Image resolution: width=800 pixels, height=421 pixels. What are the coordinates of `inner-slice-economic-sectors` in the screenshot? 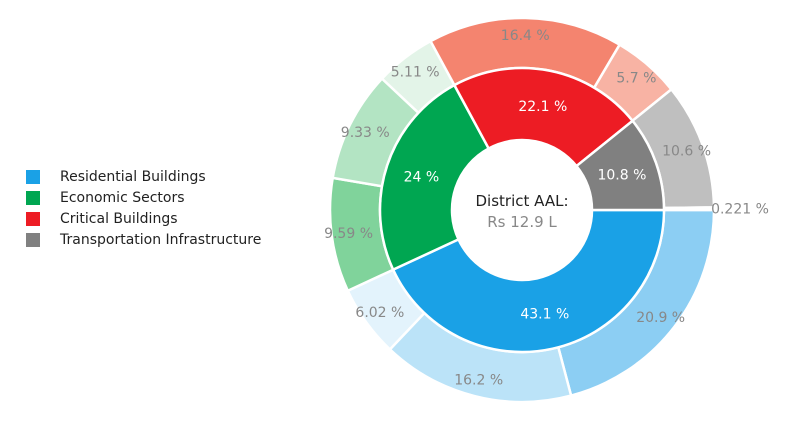 It's located at (434, 177).